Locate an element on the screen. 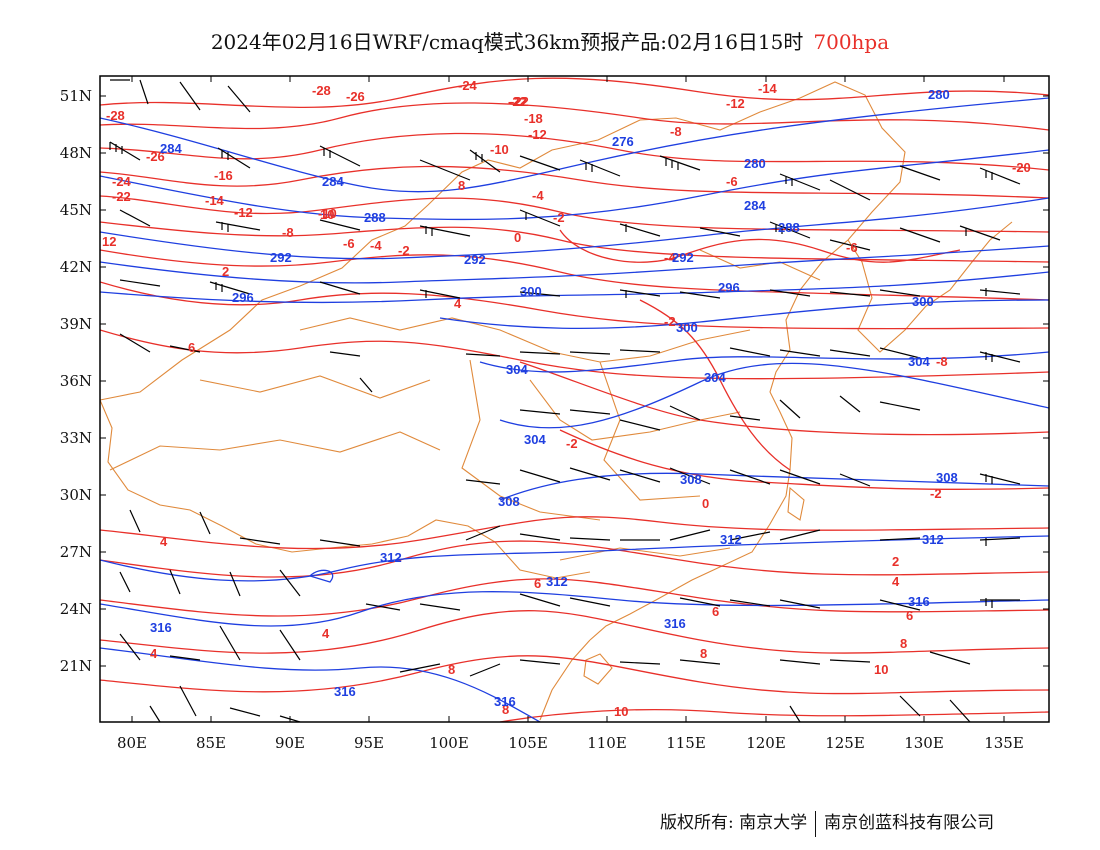  company-name: 南京创蓝科技有限公司 is located at coordinates (909, 823).